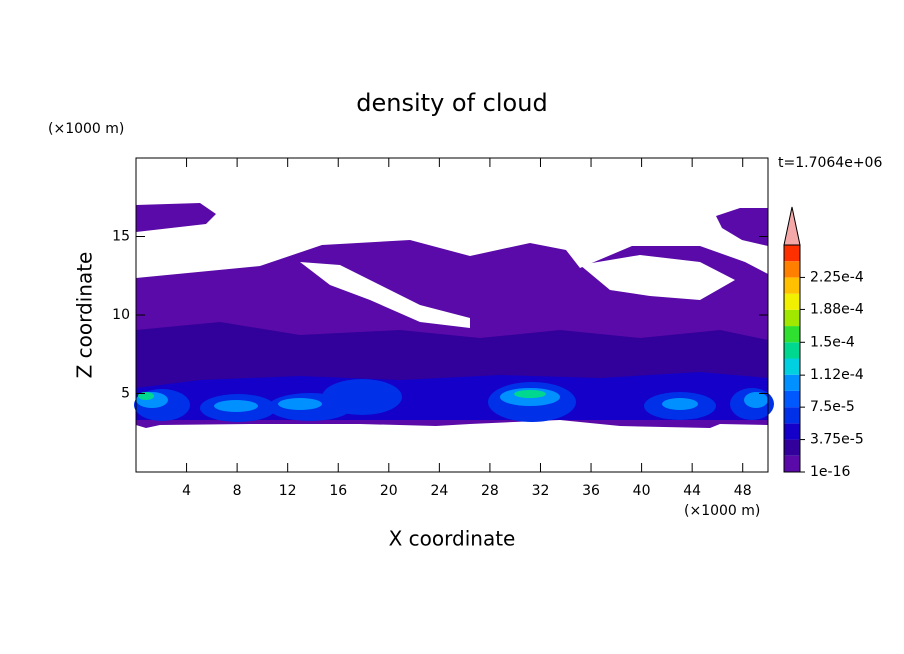 This screenshot has height=654, width=904. What do you see at coordinates (288, 491) in the screenshot?
I see `x-tick-label: 12` at bounding box center [288, 491].